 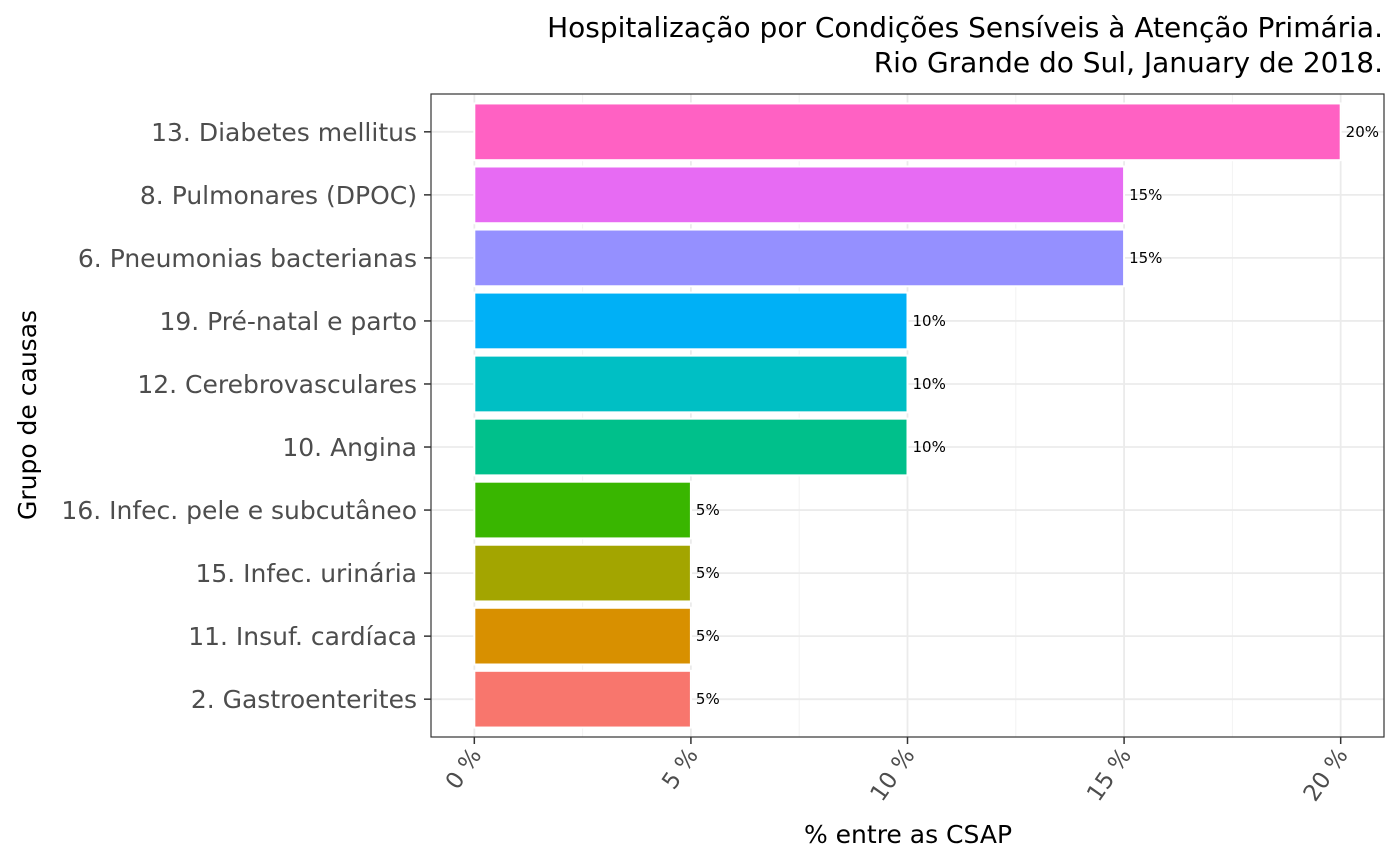 I want to click on x-axis-title: % entre as CSAP, so click(x=908, y=834).